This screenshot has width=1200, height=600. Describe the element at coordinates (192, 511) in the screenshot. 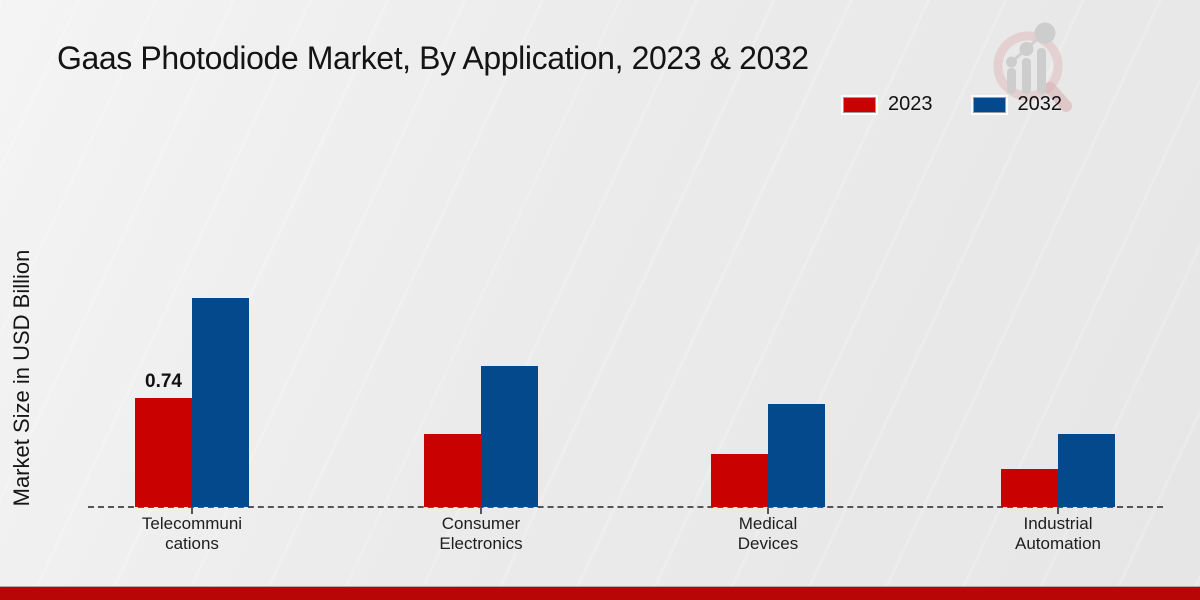

I see `x-axis-tick-telecommunications` at that location.